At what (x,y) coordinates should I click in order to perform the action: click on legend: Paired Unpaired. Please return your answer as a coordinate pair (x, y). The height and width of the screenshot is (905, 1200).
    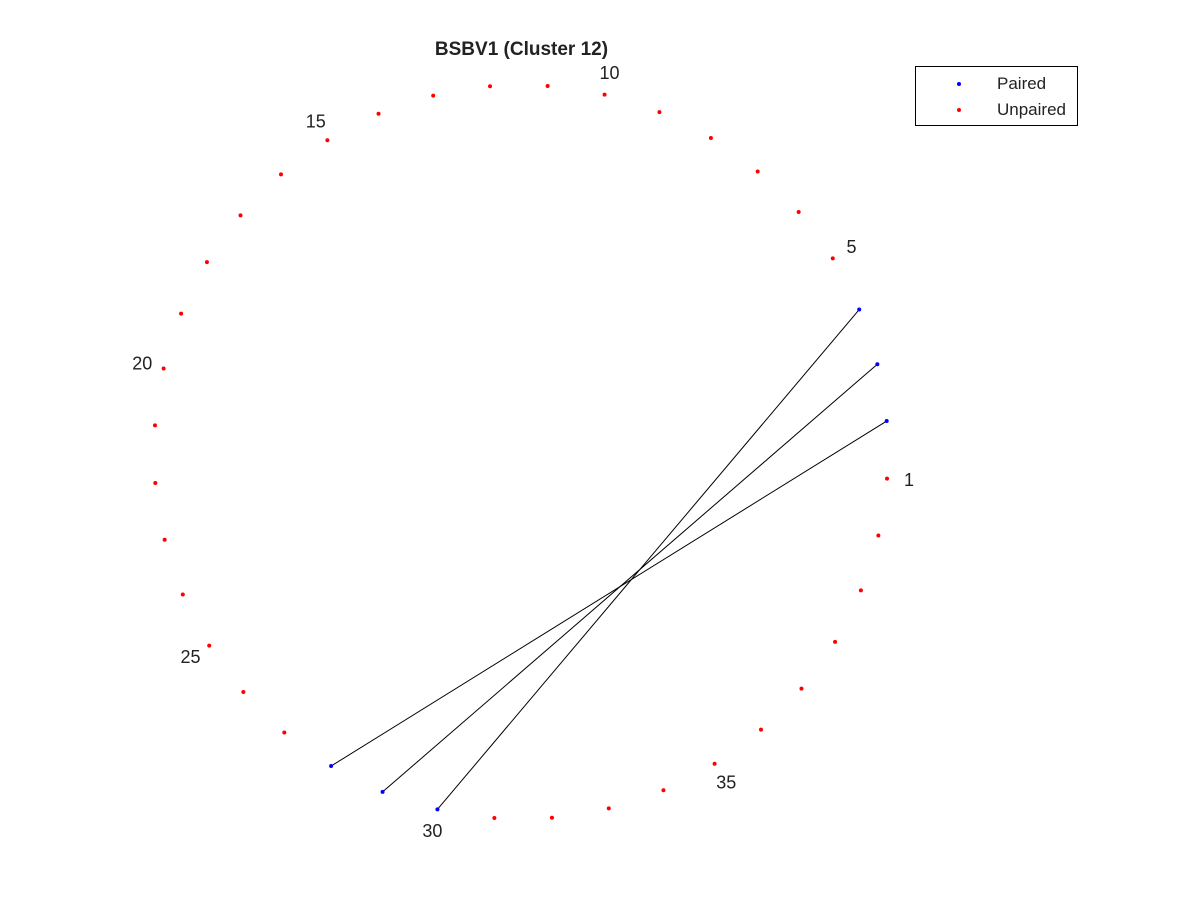
    Looking at the image, I should click on (996, 96).